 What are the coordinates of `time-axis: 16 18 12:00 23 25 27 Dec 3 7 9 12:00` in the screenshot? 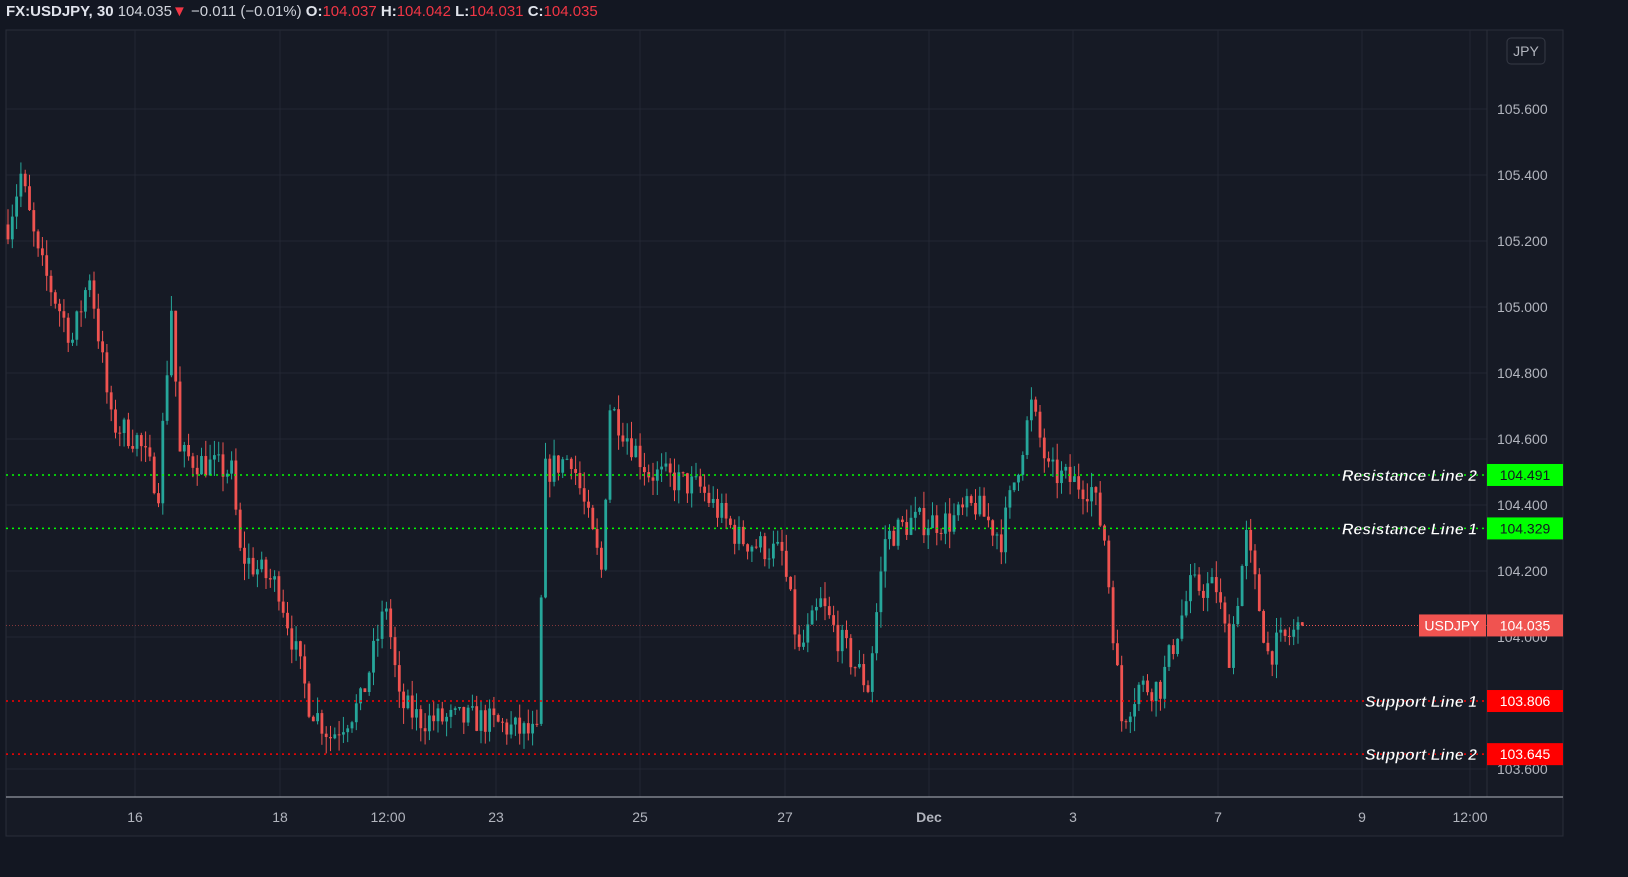 It's located at (807, 817).